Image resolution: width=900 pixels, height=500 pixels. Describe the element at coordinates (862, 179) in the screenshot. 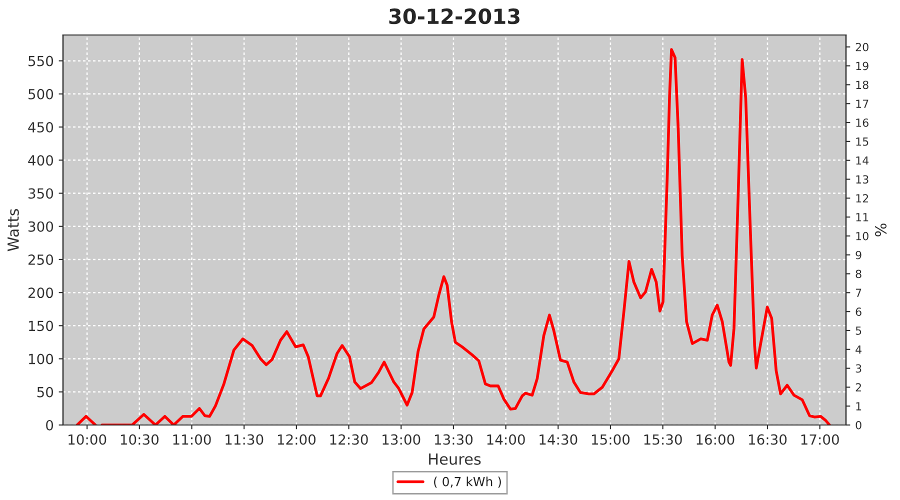

I see `y2-tick-label: 13` at that location.